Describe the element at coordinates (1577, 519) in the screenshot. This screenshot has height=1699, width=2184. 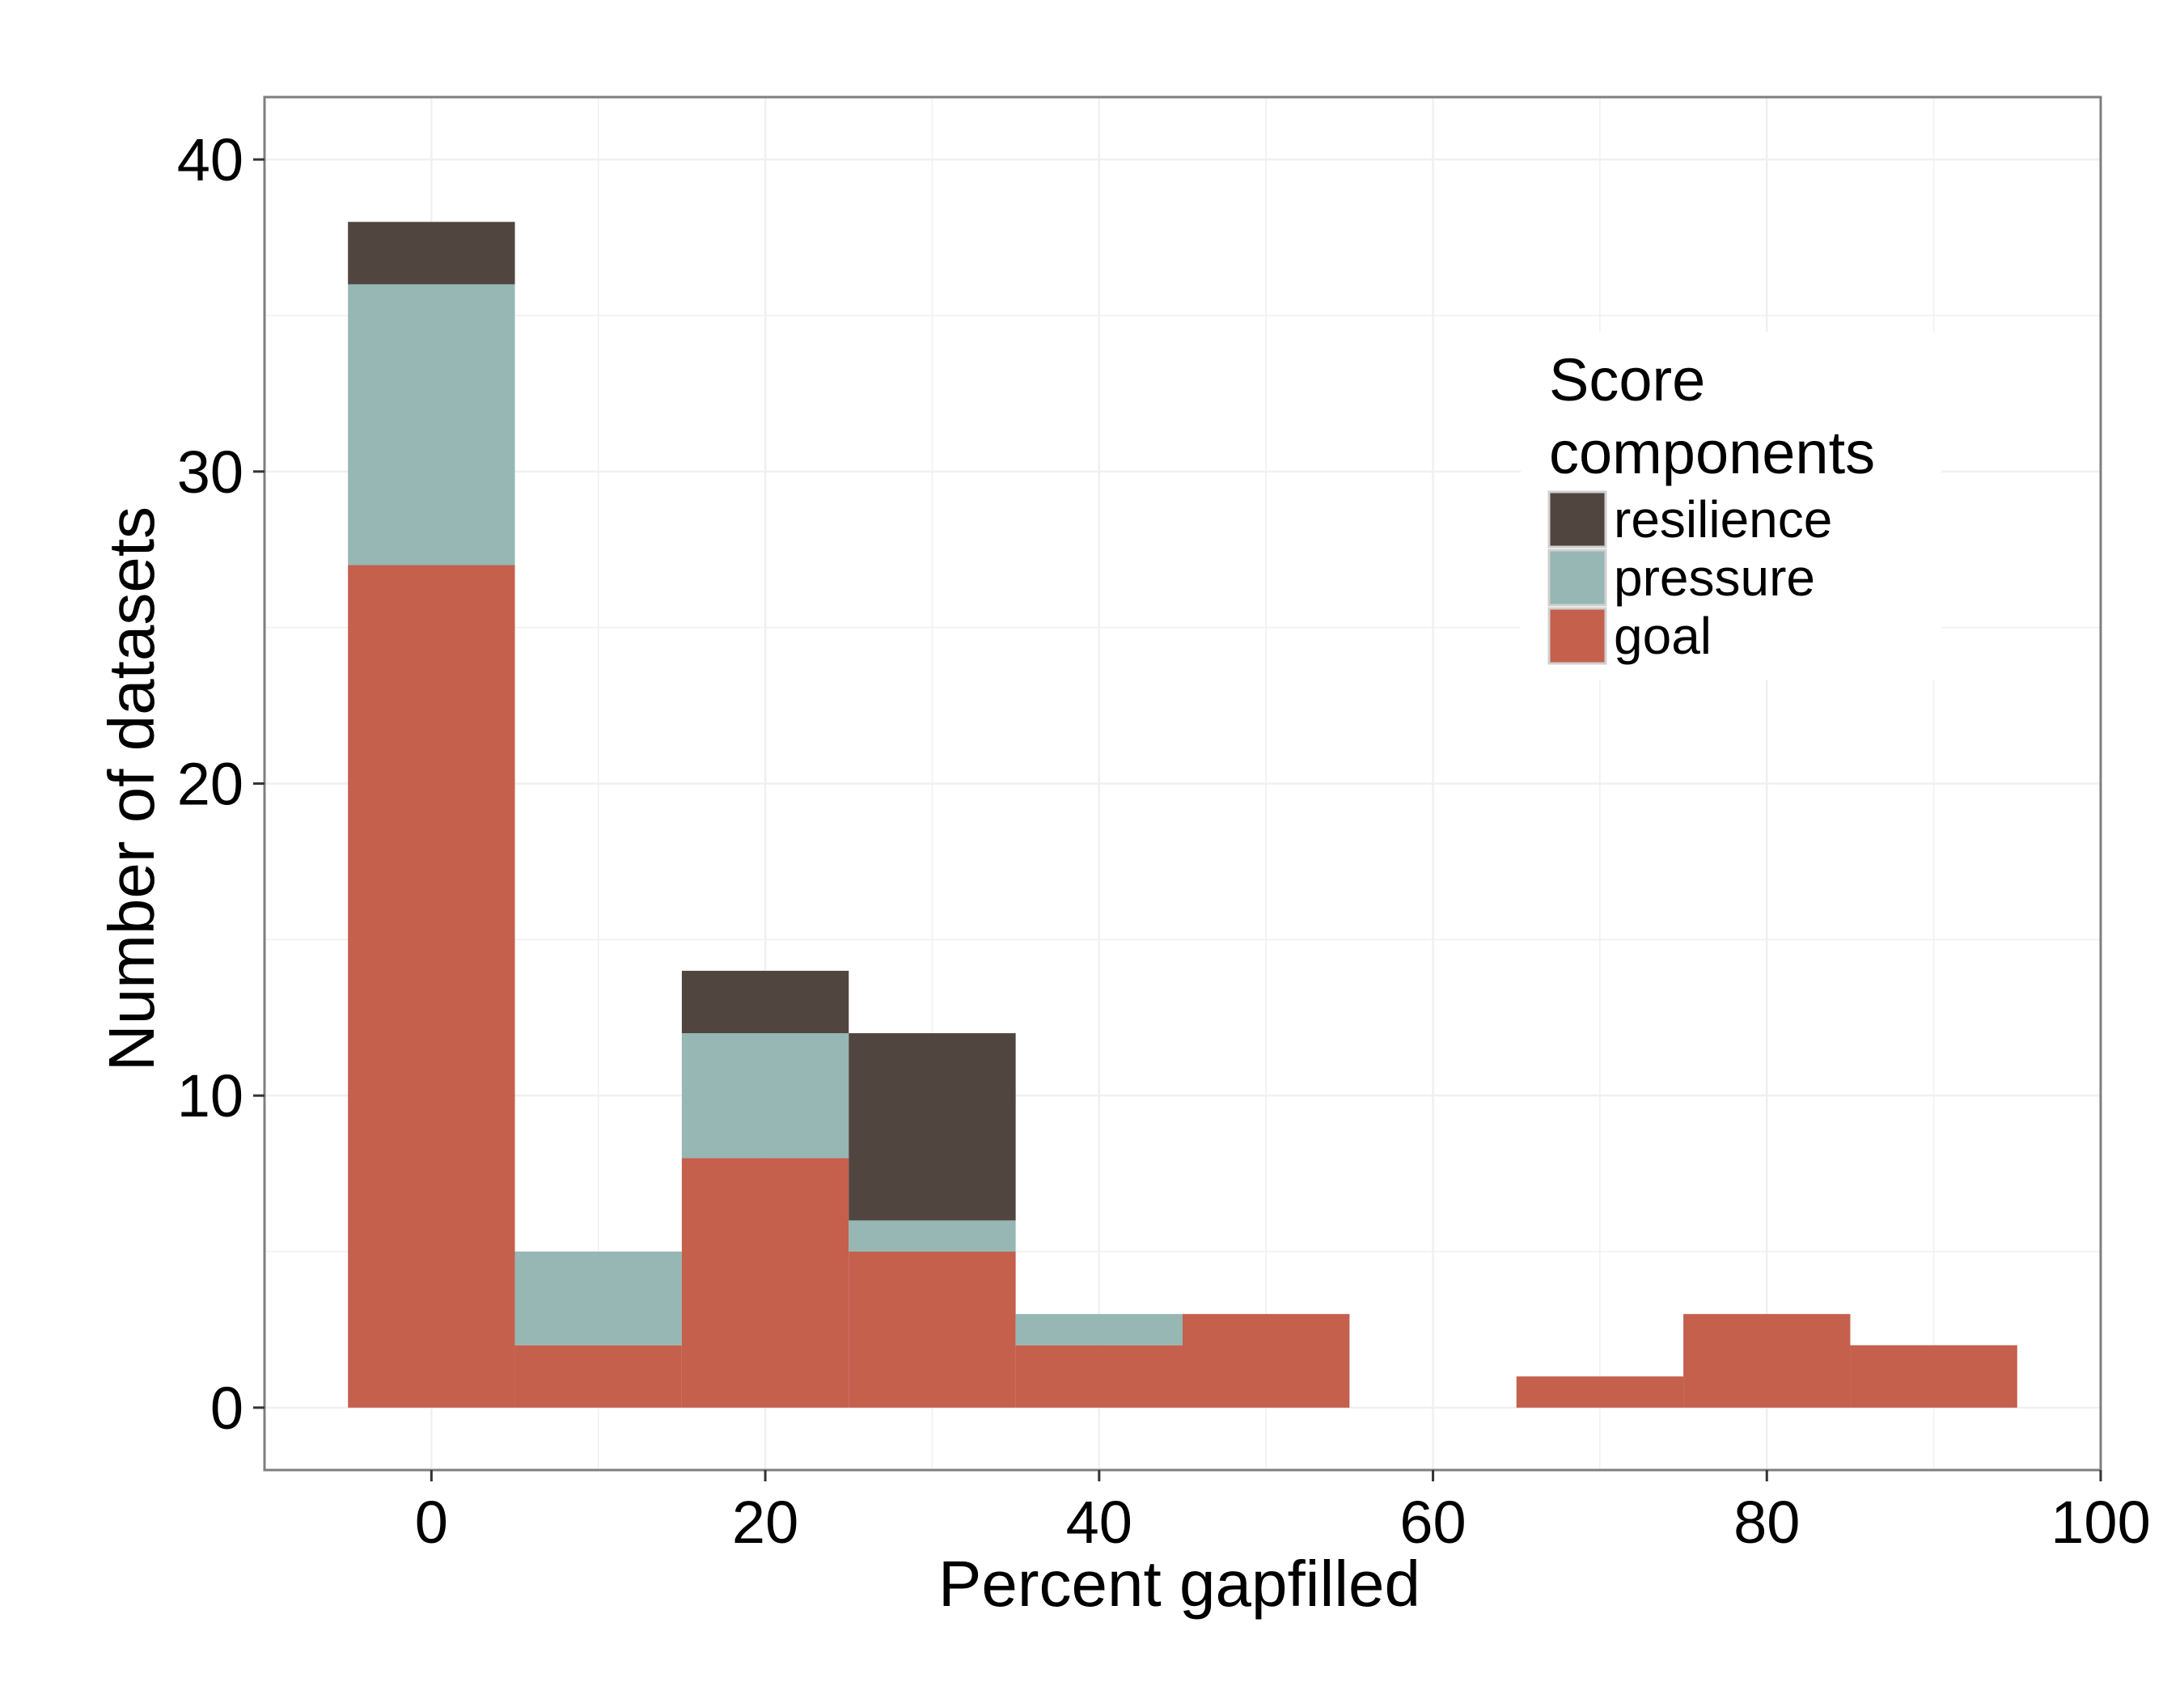
I see `legend-swatch-resilience` at that location.